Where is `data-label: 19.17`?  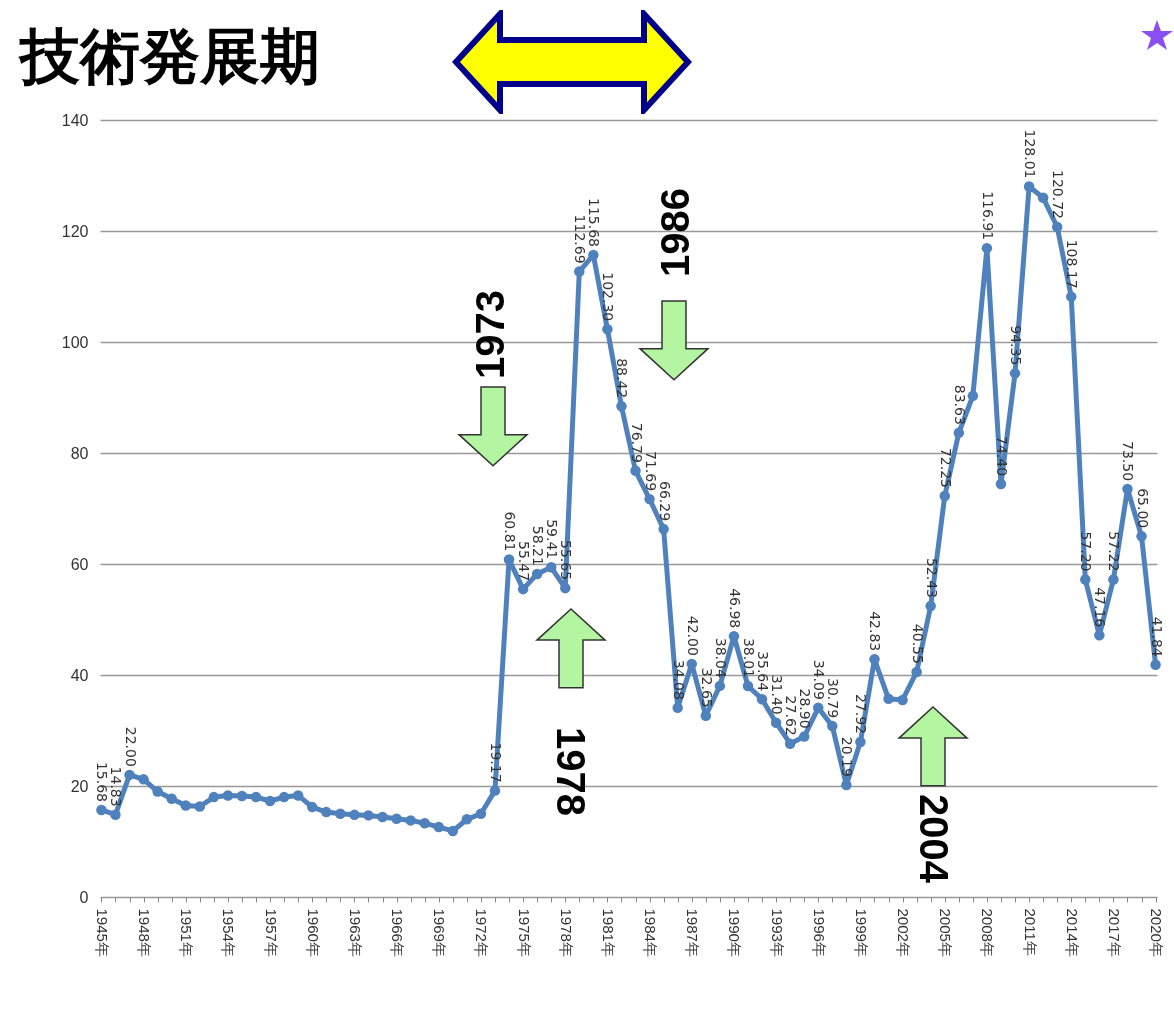 data-label: 19.17 is located at coordinates (495, 762).